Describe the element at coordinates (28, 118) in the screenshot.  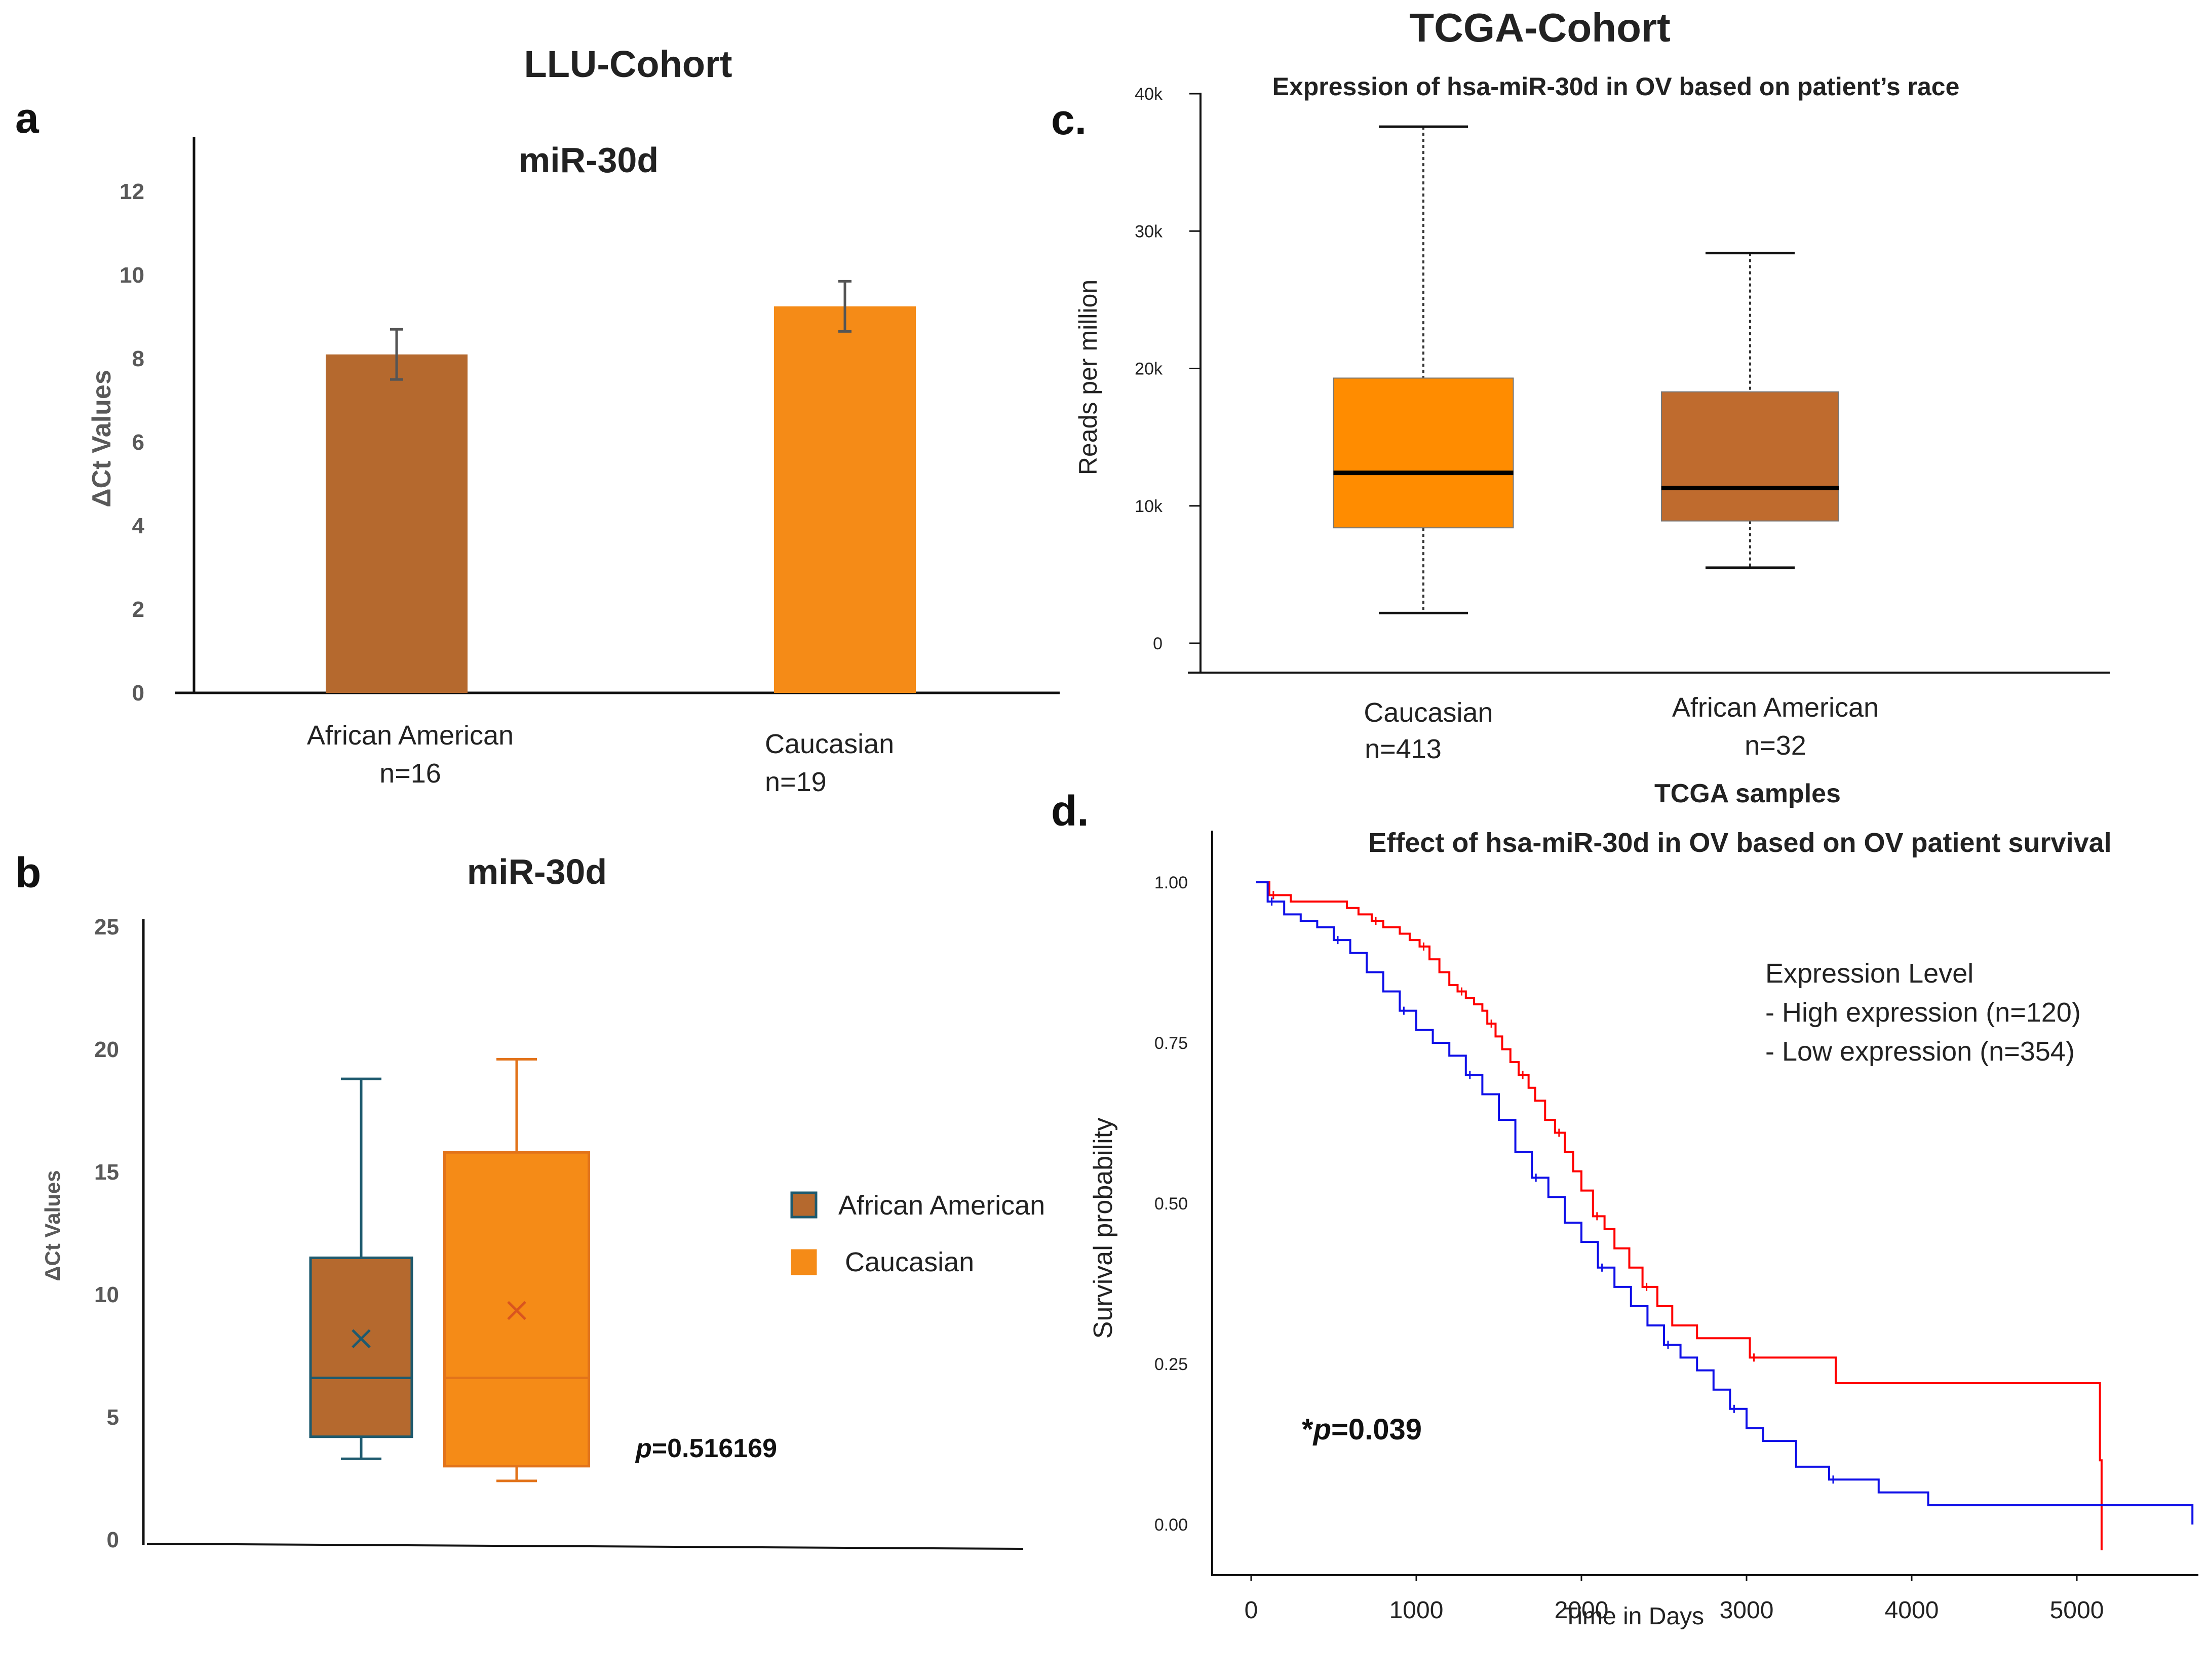
I see `panel-letter-a: a` at that location.